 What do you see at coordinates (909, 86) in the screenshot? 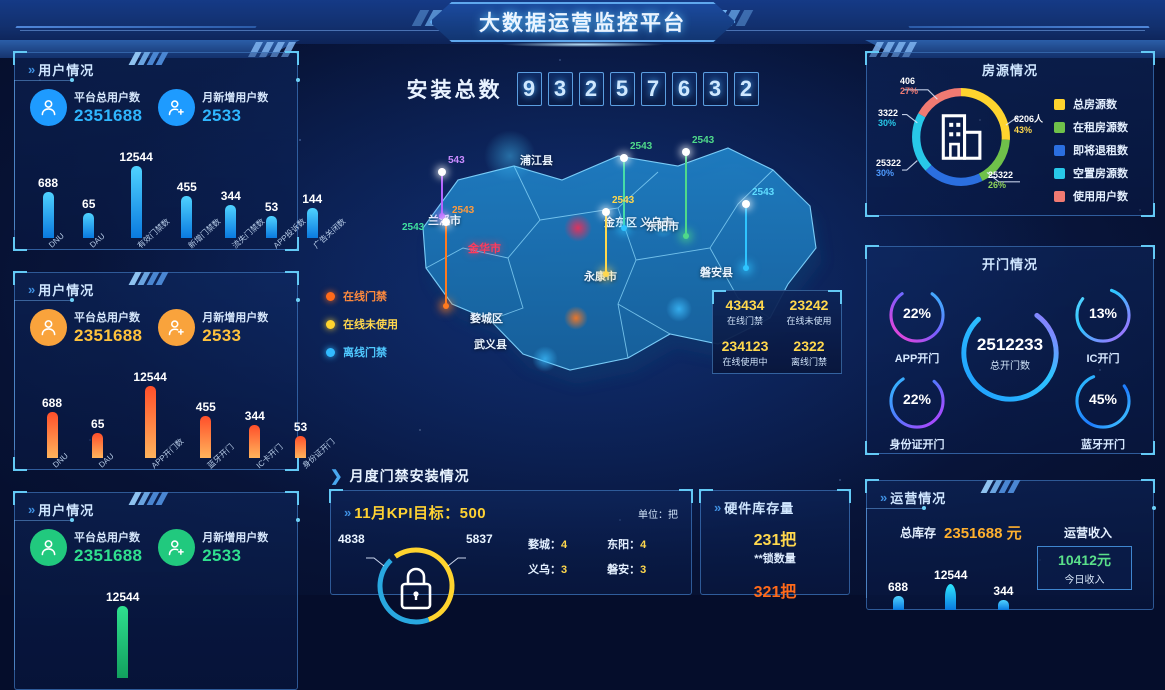
I see `donut-label-users: 406 27%` at bounding box center [909, 86].